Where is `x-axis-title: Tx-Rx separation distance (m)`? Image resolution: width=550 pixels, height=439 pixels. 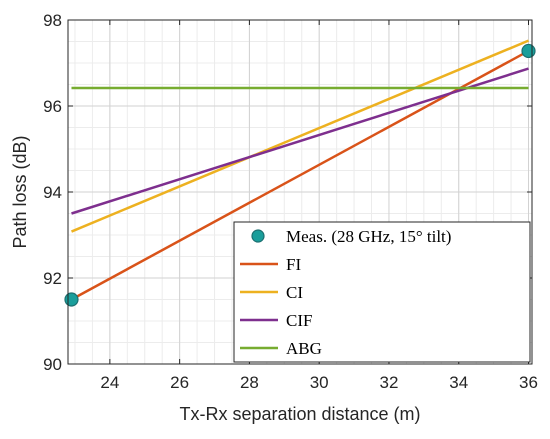 x-axis-title: Tx-Rx separation distance (m) is located at coordinates (299, 414).